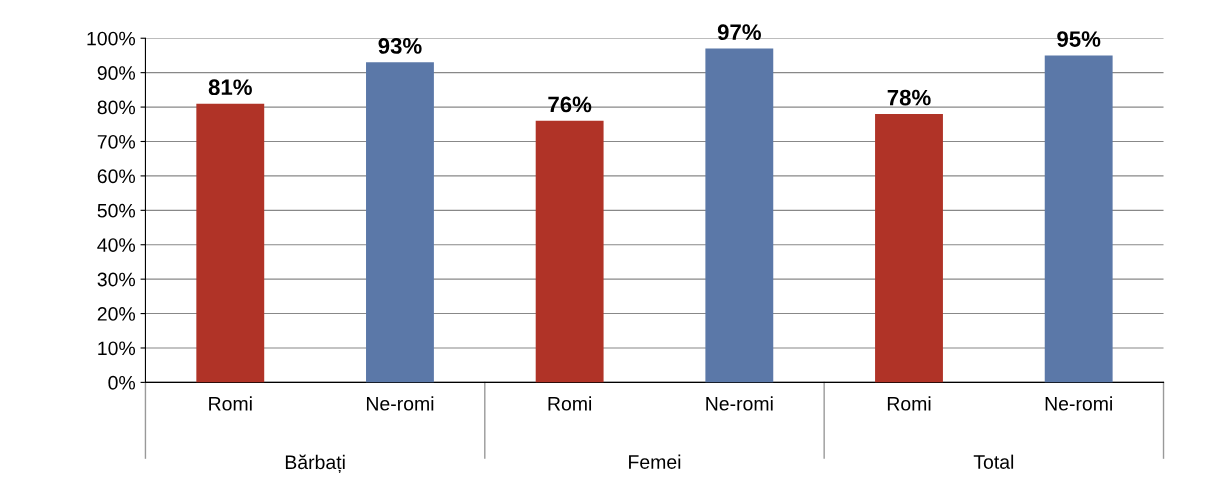 The height and width of the screenshot is (478, 1212). What do you see at coordinates (400, 46) in the screenshot?
I see `data-label: 93%` at bounding box center [400, 46].